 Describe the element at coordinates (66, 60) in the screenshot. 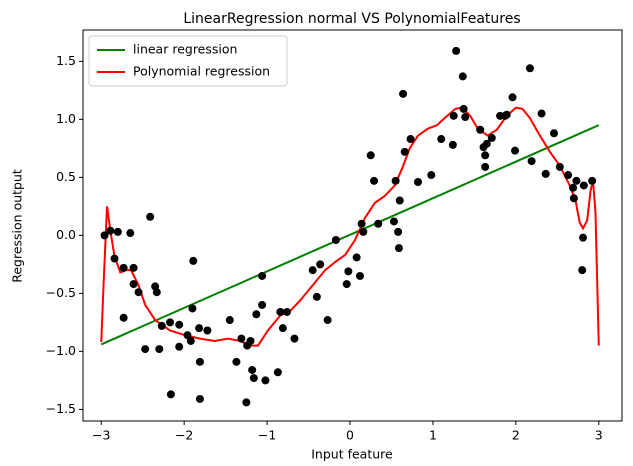

I see `y-tick-label: 1.5` at that location.